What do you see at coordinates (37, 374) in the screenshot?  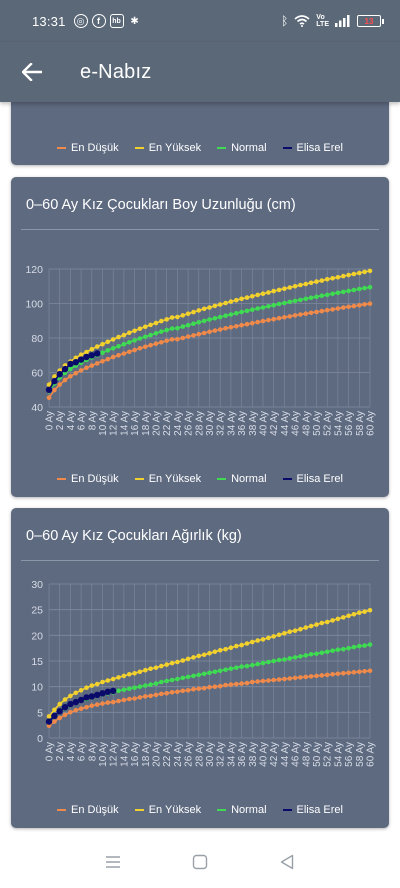 I see `y-tick-label: 60` at bounding box center [37, 374].